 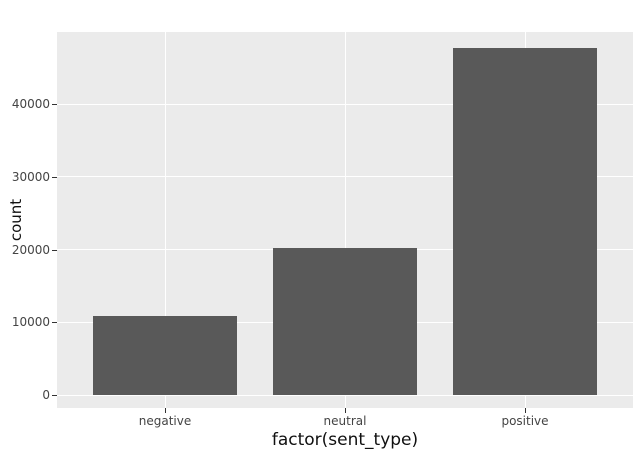 I want to click on x-axis-title: factor(sent_type), so click(x=345, y=440).